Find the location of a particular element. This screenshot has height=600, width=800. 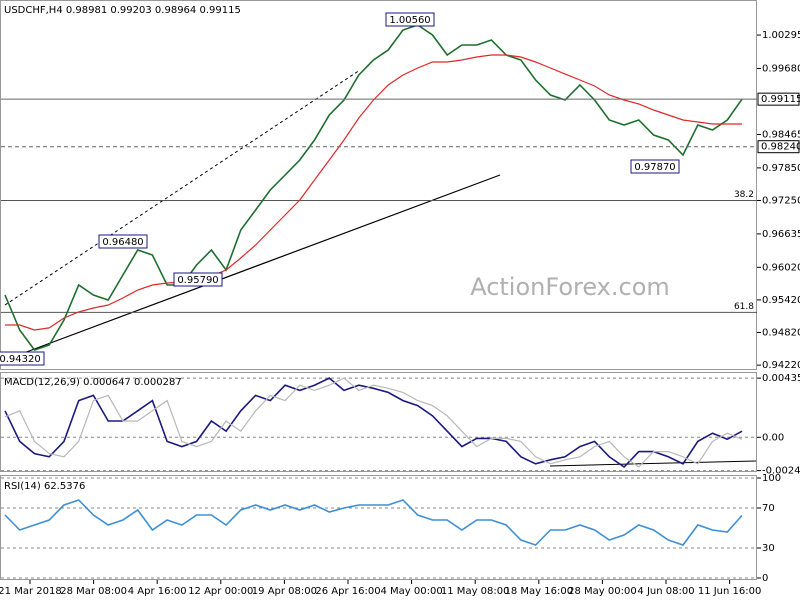

x-tick-label: 4 Apr 16:00 is located at coordinates (157, 591).